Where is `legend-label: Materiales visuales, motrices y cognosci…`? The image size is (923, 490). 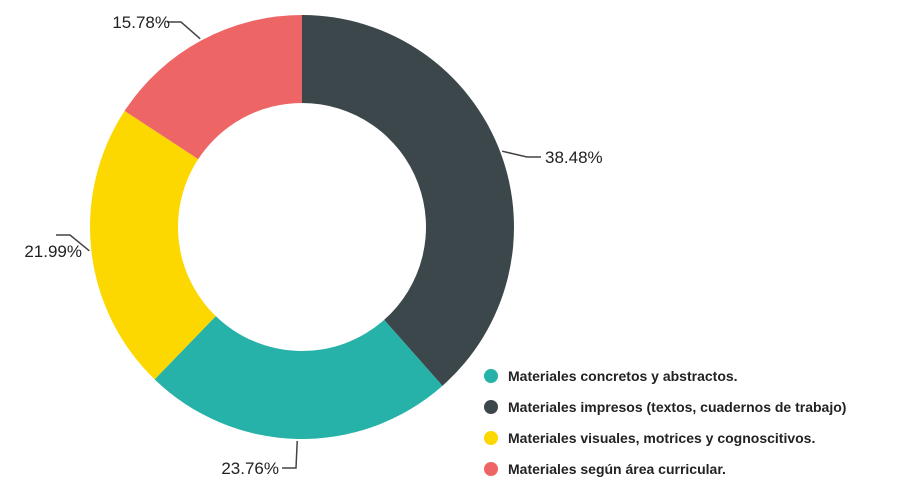
legend-label: Materiales visuales, motrices y cognosci… is located at coordinates (662, 437).